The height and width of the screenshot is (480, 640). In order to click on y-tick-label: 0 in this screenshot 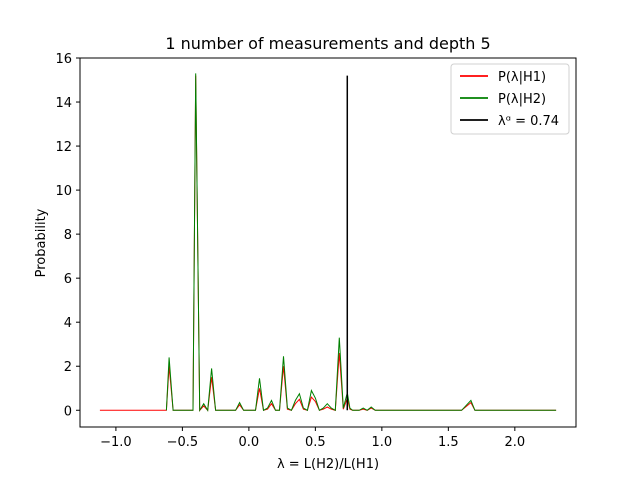, I will do `click(68, 411)`.